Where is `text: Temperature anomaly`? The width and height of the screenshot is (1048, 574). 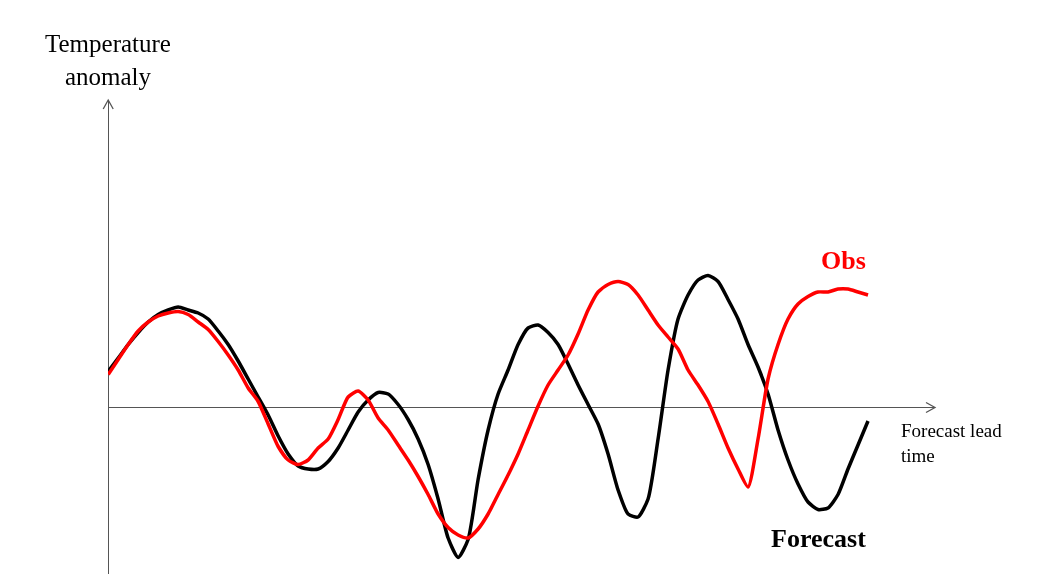 text: Temperature anomaly is located at coordinates (108, 60).